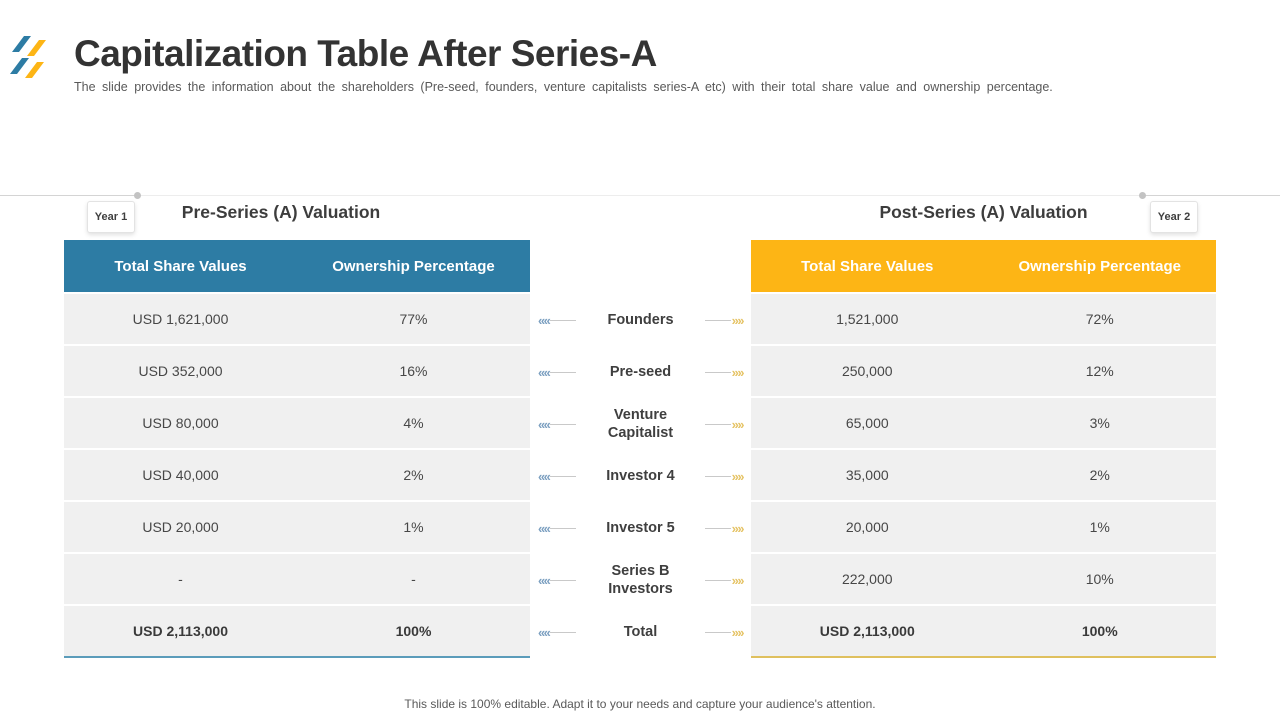 This screenshot has width=1280, height=720. Describe the element at coordinates (983, 526) in the screenshot. I see `table-row: 20,000 1%` at that location.